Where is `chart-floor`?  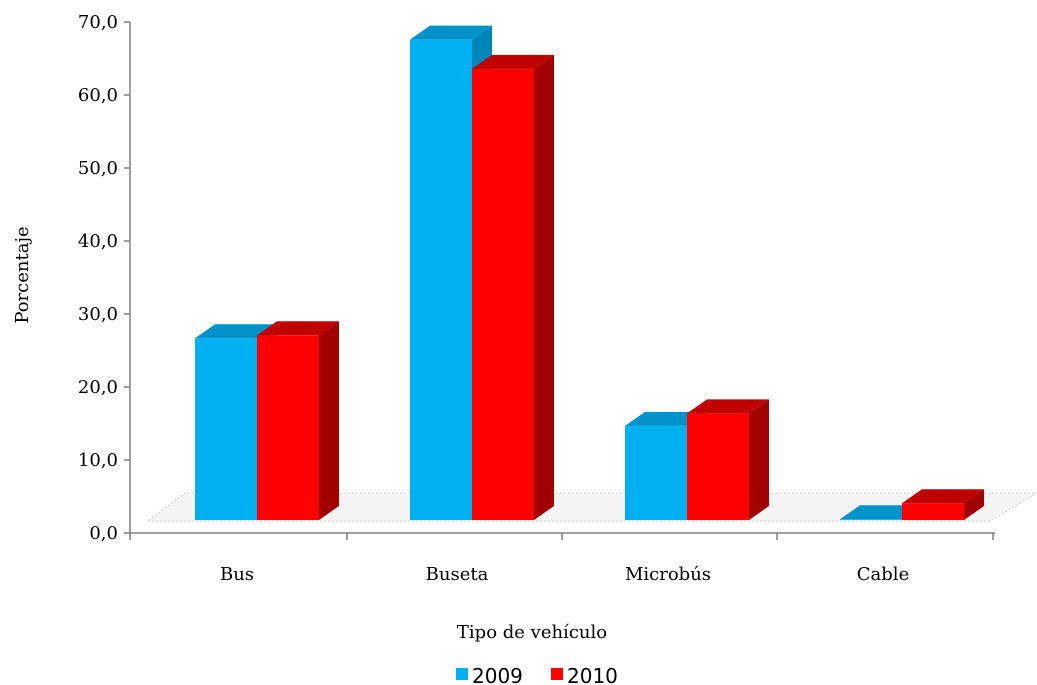 chart-floor is located at coordinates (591, 507).